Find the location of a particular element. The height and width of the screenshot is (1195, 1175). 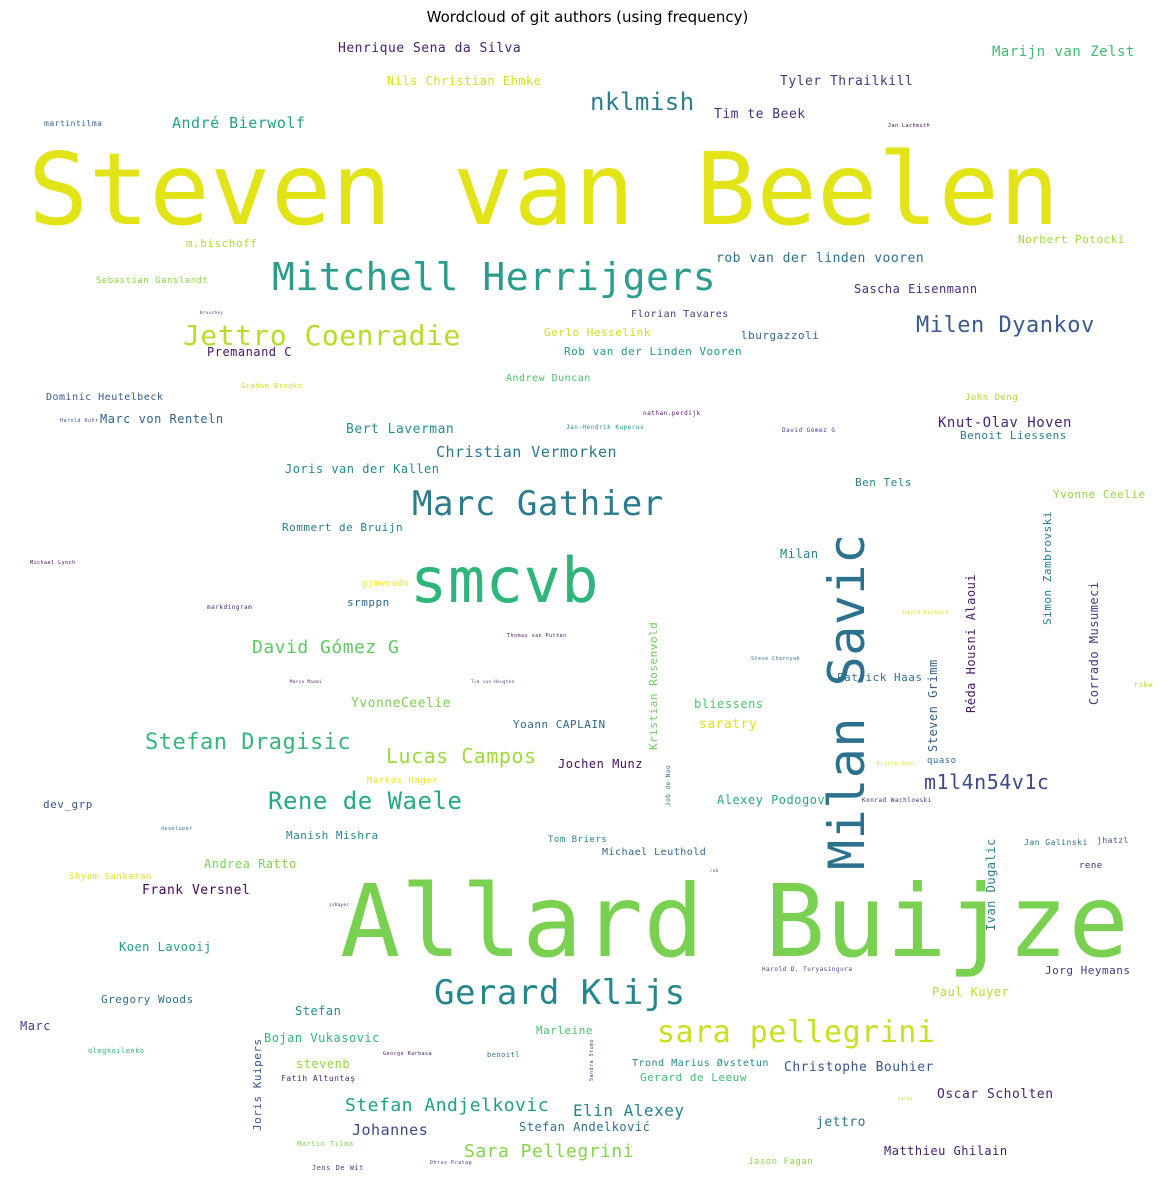

word-2: smcvb is located at coordinates (505, 580).